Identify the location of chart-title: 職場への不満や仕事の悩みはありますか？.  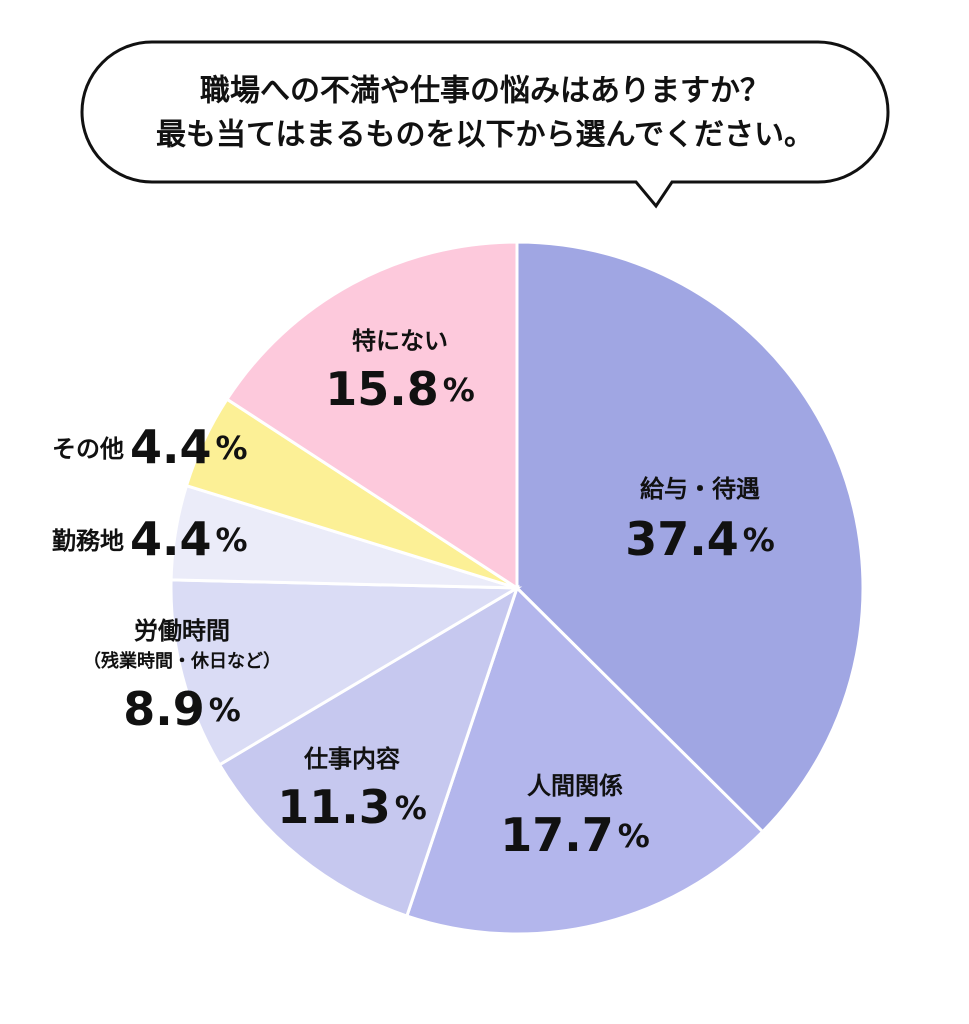
(485, 91).